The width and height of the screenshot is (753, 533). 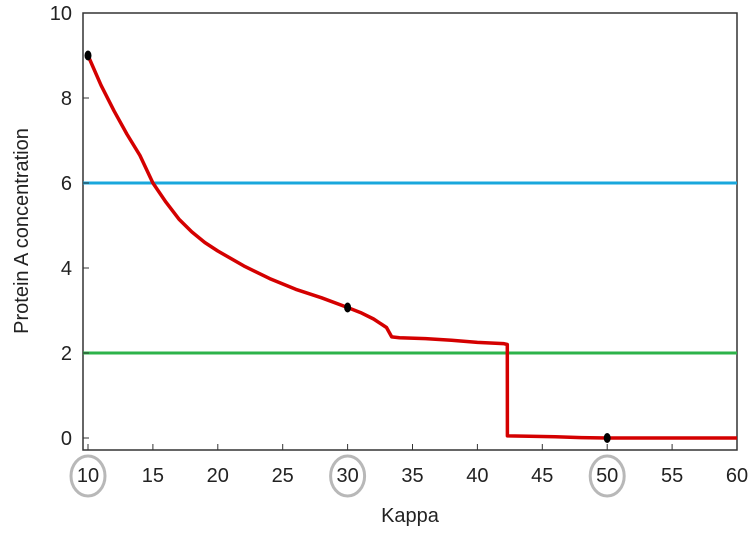 I want to click on x-axis-label: Kappa, so click(x=410, y=516).